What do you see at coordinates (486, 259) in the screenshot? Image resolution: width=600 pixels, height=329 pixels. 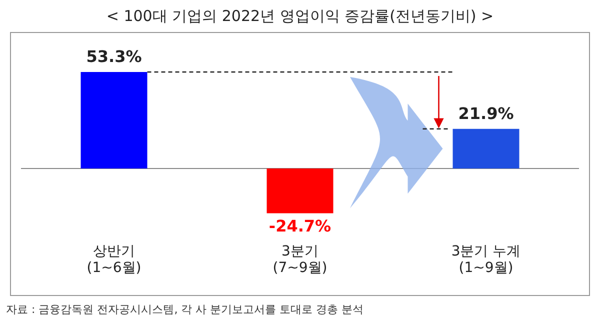 I see `x-tick-label: 3분기 누계 (1~9월)` at bounding box center [486, 259].